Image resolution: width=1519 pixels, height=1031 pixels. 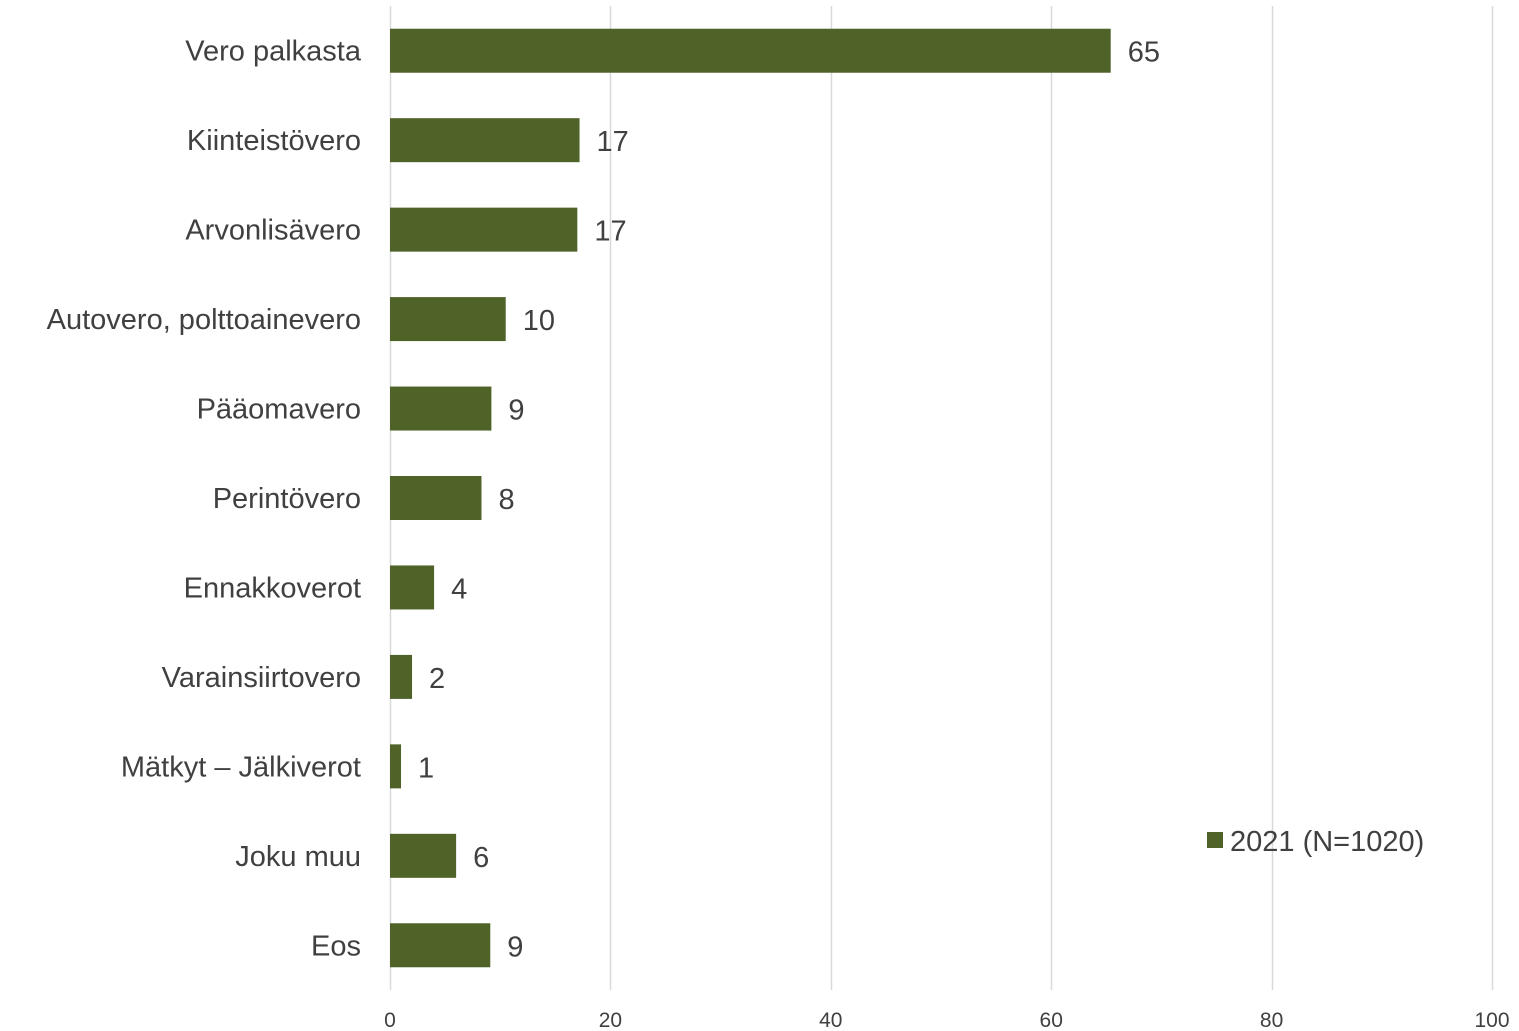 I want to click on category-label: Arvonlisävero, so click(x=273, y=231).